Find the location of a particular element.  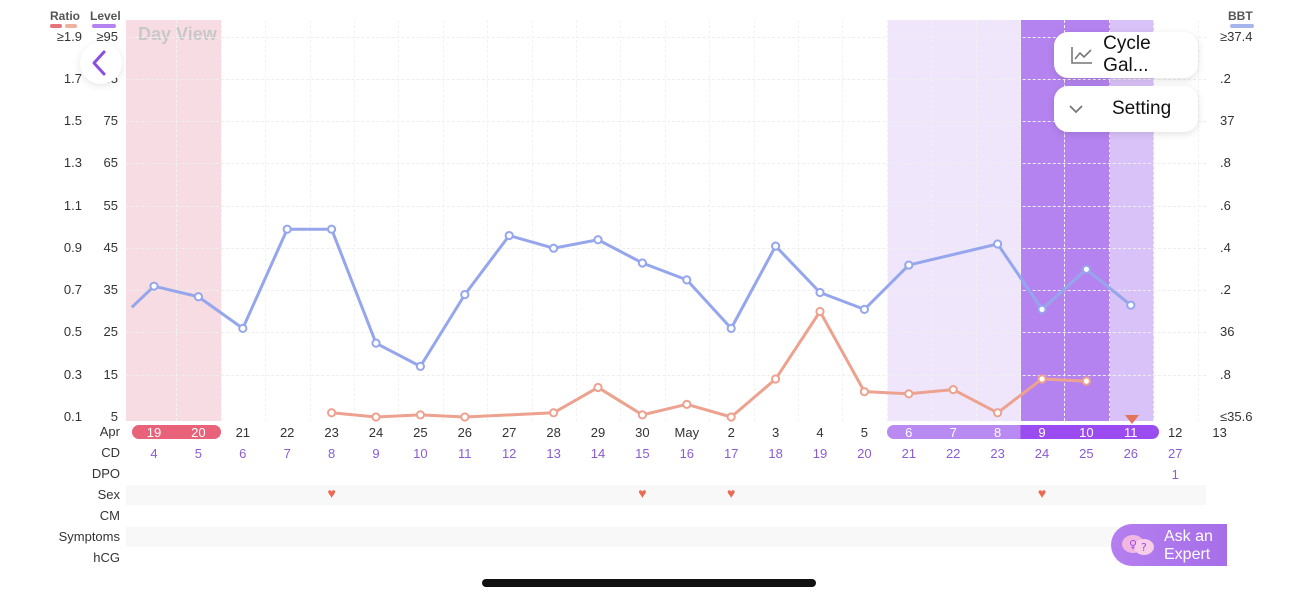

date-cell: 26 is located at coordinates (465, 432).